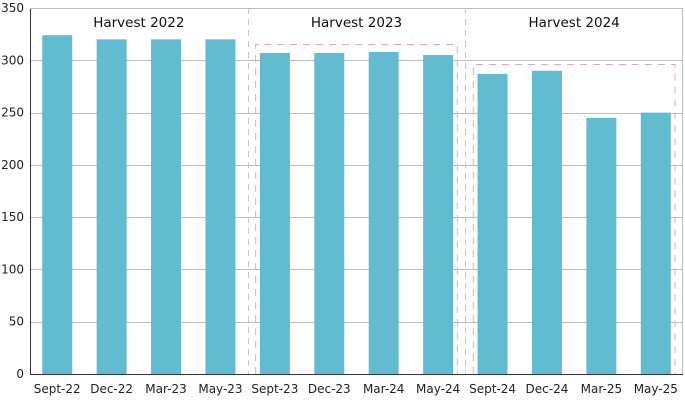 The image size is (685, 400). Describe the element at coordinates (138, 23) in the screenshot. I see `group-label: Harvest 2022` at that location.